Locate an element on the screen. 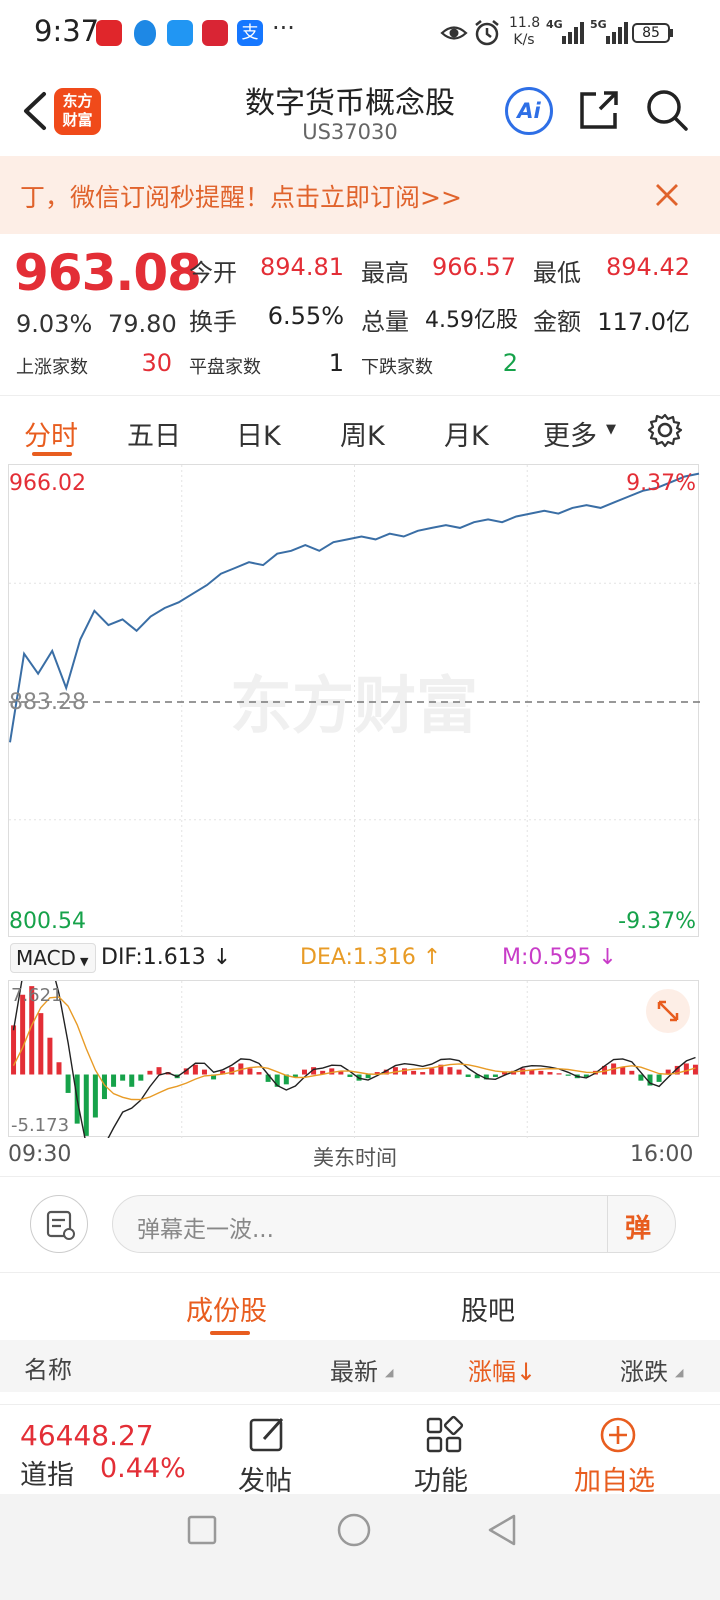 The width and height of the screenshot is (720, 1600). danmu-input: 弹幕走一波... 弹 is located at coordinates (394, 1224).